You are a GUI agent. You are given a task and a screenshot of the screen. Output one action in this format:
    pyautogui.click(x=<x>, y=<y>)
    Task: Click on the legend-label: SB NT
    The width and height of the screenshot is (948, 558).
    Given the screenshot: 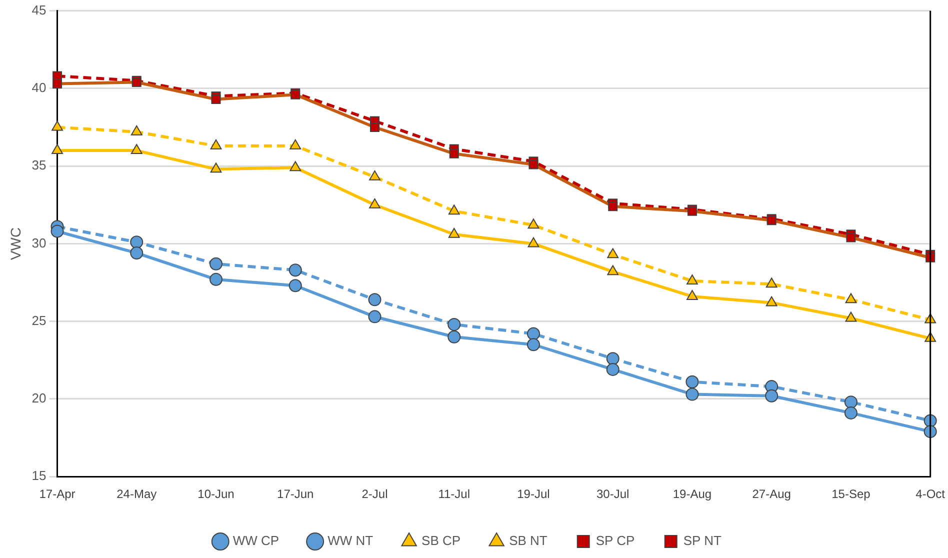 What is the action you would take?
    pyautogui.click(x=528, y=540)
    